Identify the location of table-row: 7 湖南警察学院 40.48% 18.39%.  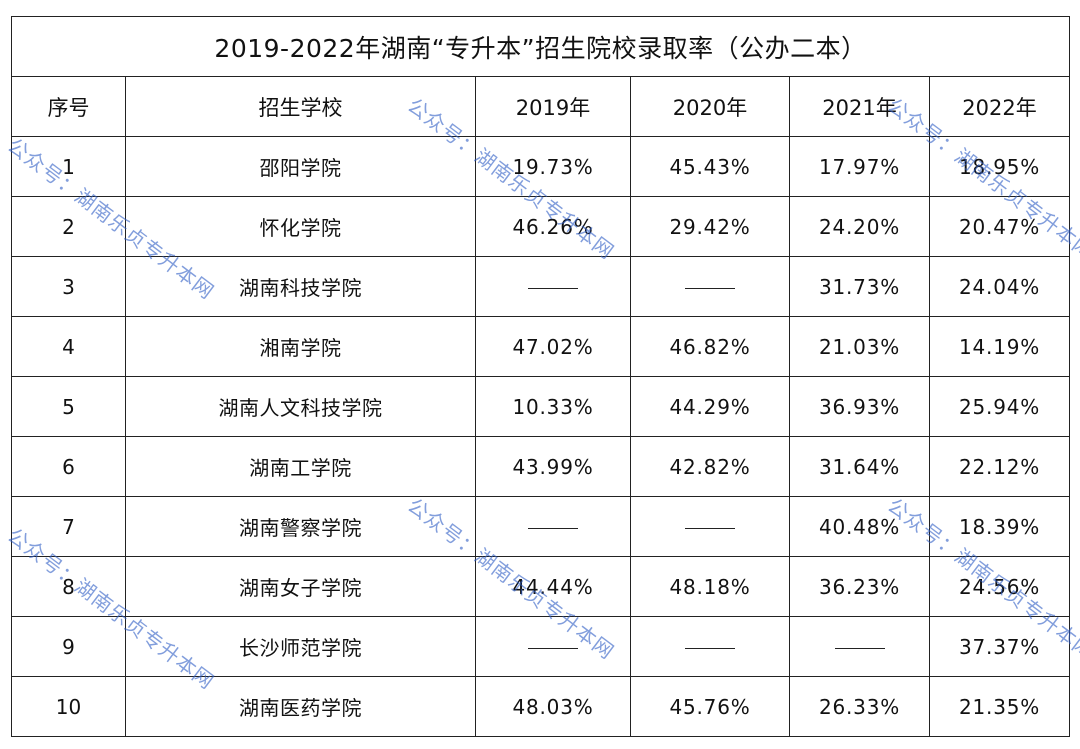
(541, 526).